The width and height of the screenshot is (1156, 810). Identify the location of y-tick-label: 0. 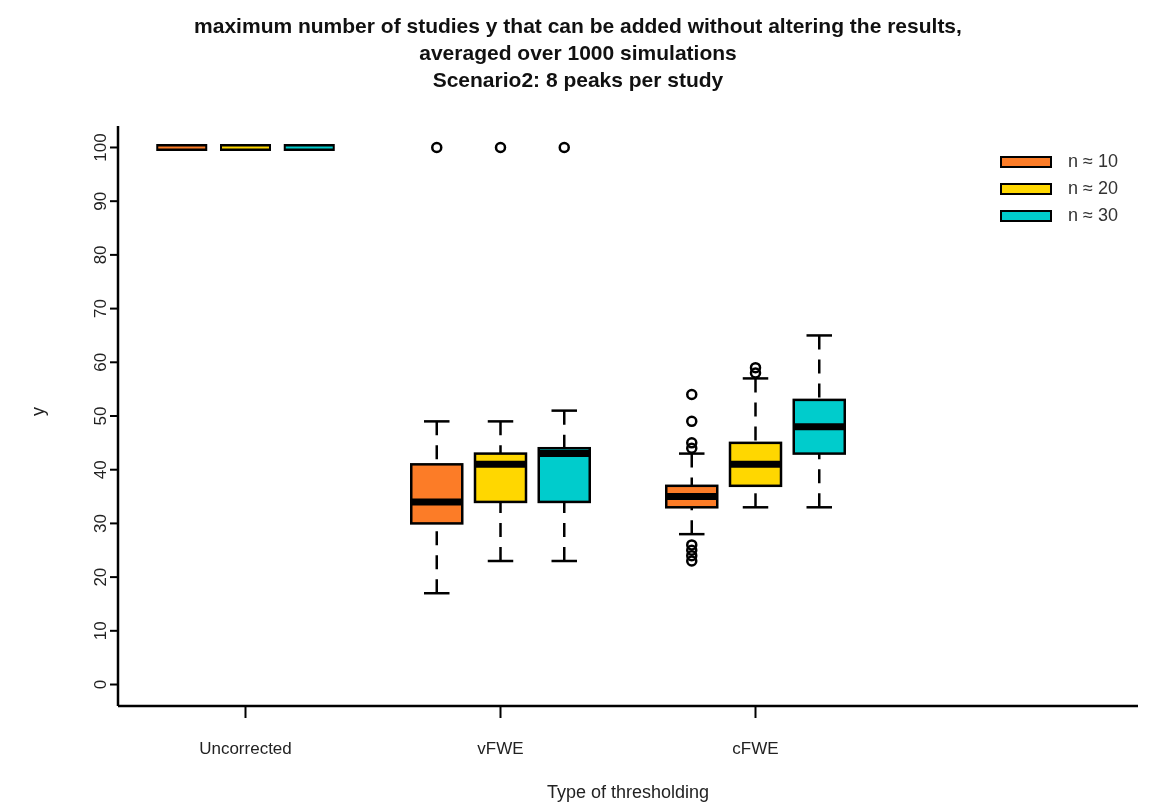
(100, 684).